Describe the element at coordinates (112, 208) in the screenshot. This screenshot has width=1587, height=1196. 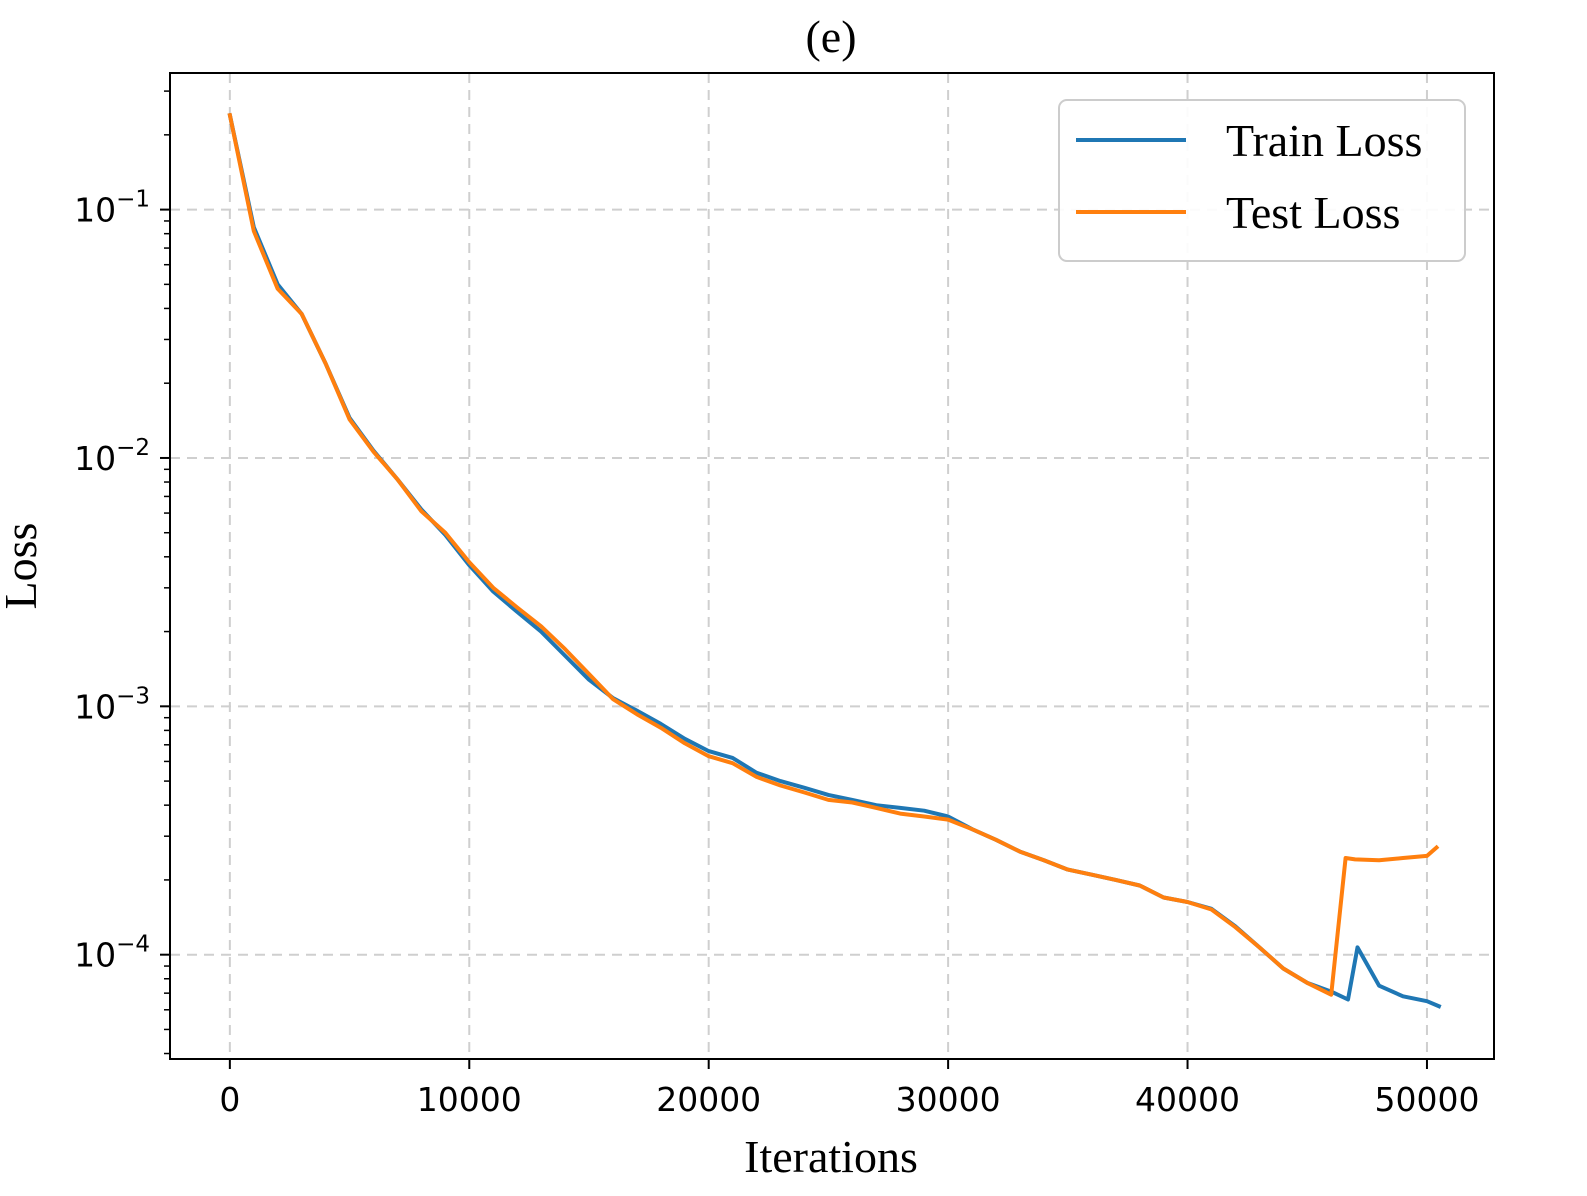
I see `y-tick-label: 10⁻¹` at that location.